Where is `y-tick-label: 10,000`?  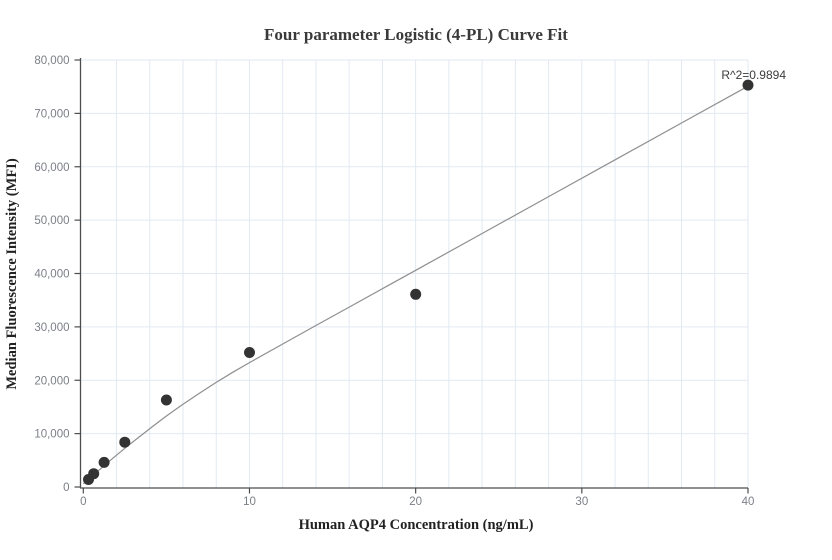
y-tick-label: 10,000 is located at coordinates (51, 435).